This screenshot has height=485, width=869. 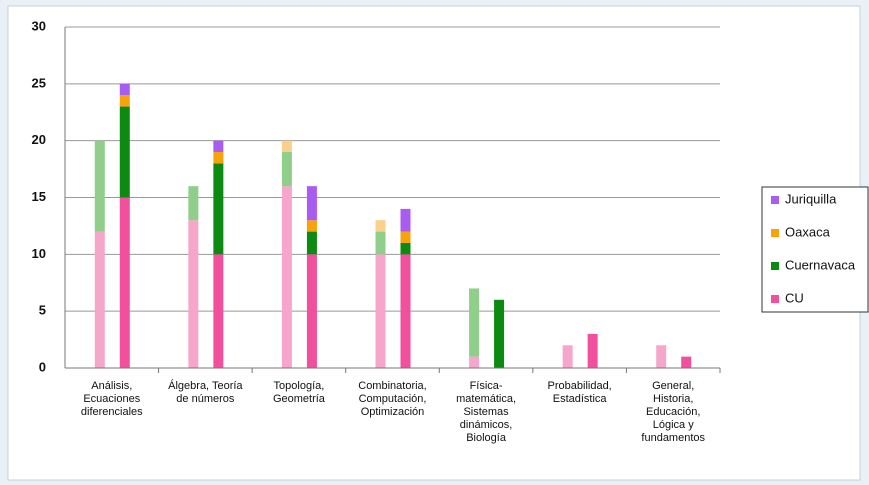 What do you see at coordinates (39, 196) in the screenshot?
I see `y-tick-label: 15` at bounding box center [39, 196].